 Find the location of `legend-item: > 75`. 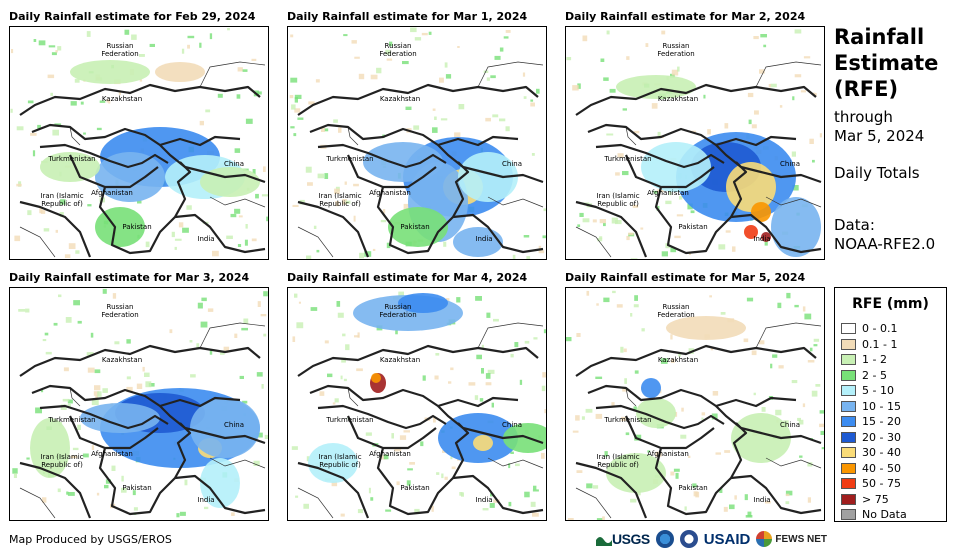

legend-item: > 75 is located at coordinates (874, 500).